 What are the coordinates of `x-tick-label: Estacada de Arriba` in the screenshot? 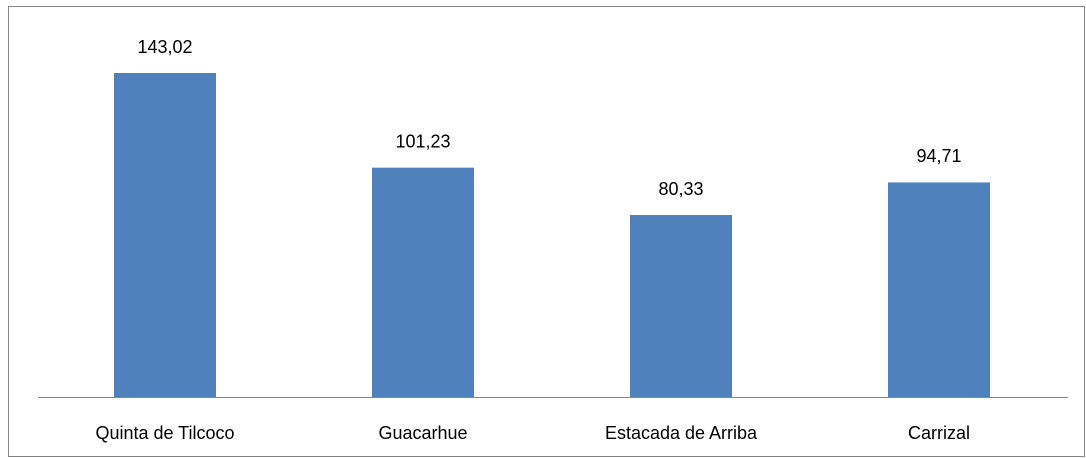 It's located at (681, 433).